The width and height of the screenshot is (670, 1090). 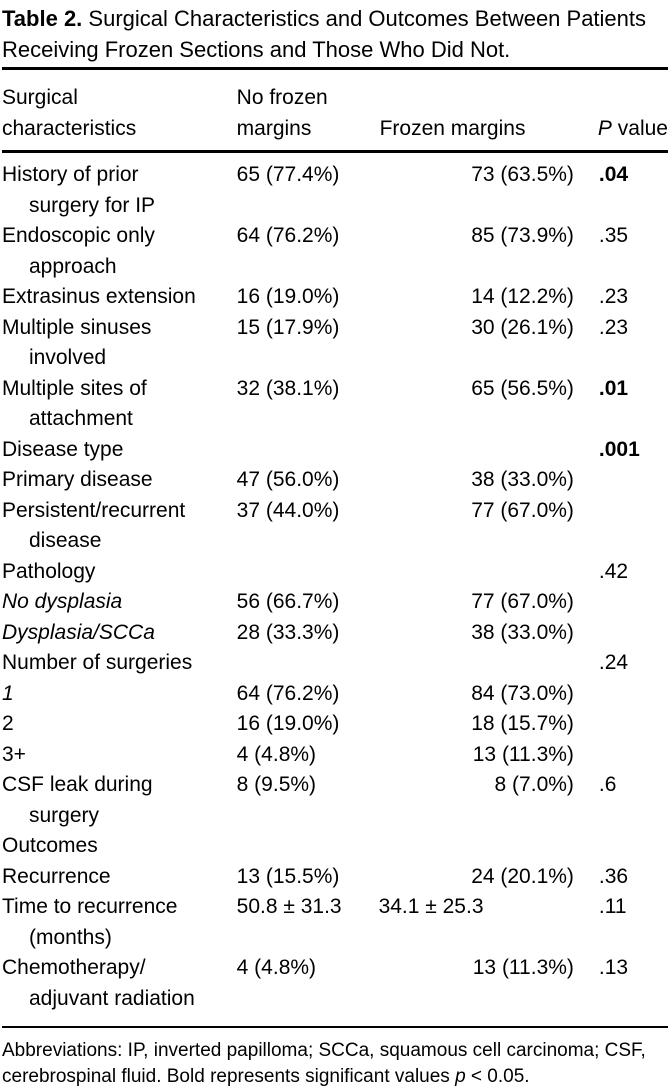 I want to click on table-row: Disease type .001, so click(x=335, y=450).